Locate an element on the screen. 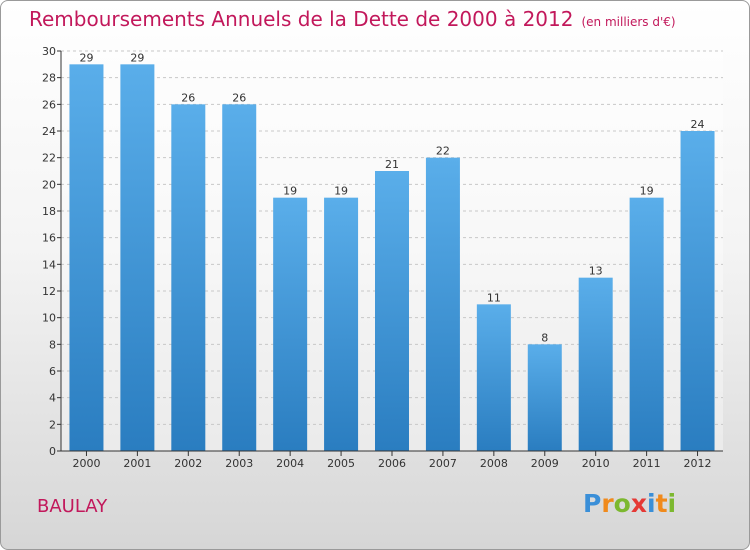 The height and width of the screenshot is (550, 750). x-tick-label: 2012 is located at coordinates (698, 463).